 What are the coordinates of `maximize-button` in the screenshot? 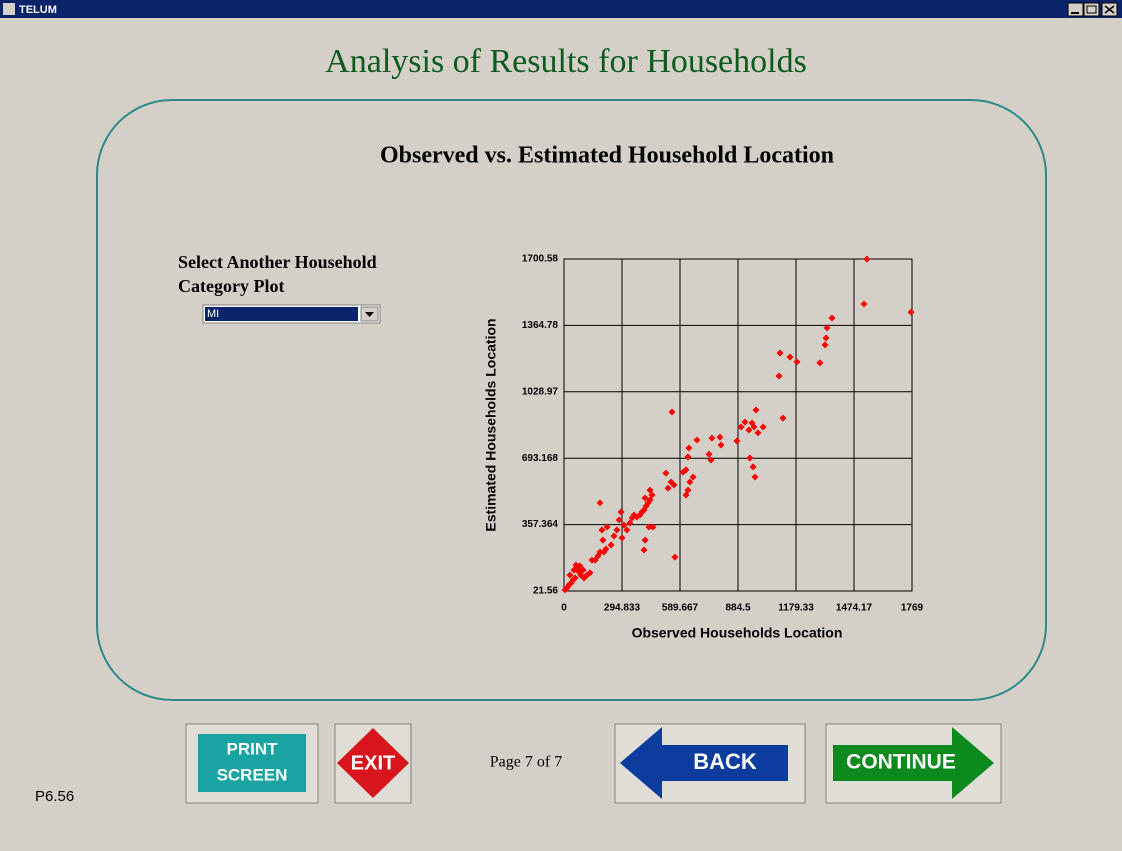 It's located at (1091, 9).